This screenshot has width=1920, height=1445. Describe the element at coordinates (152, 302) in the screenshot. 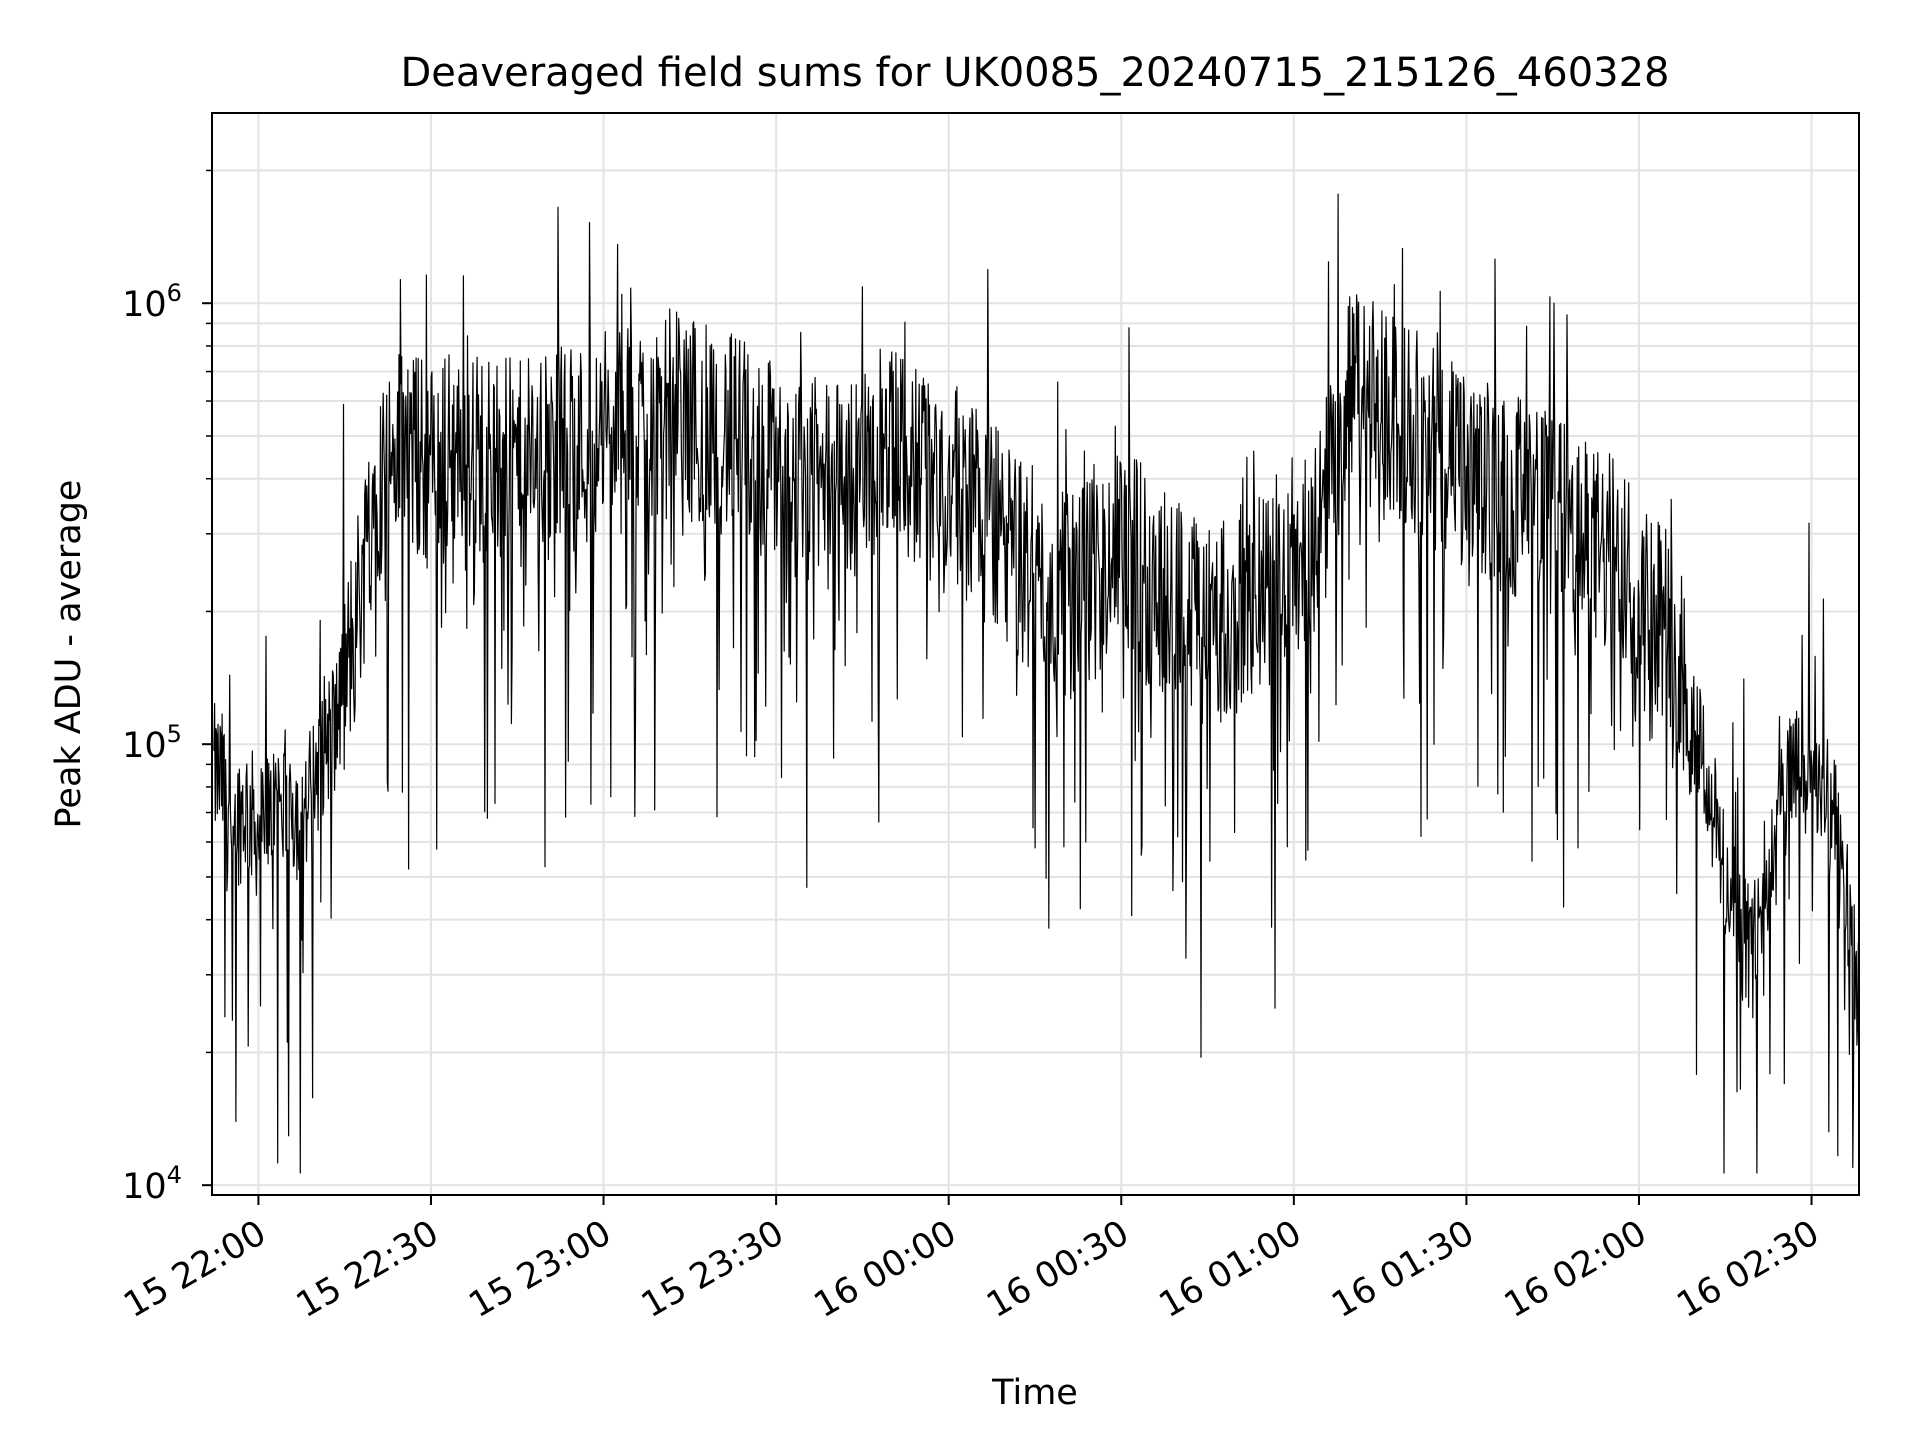

I see `y-tick-label: 10⁶` at that location.